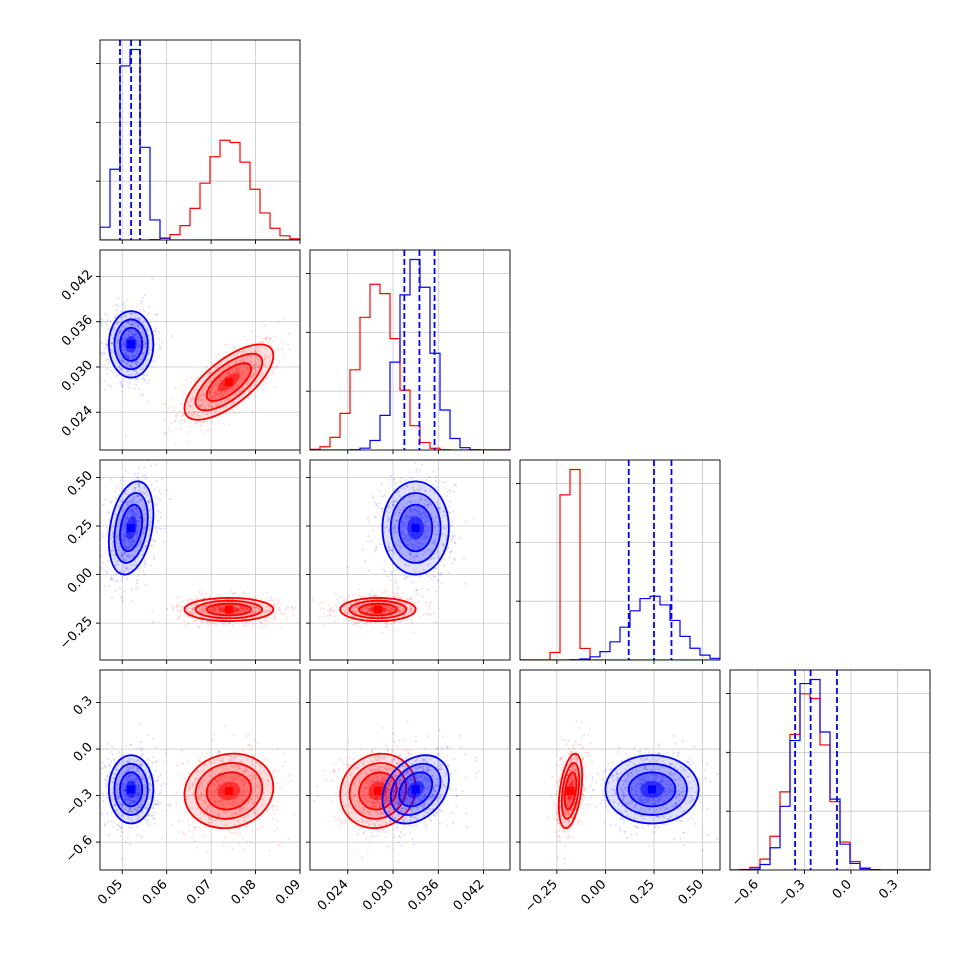 The height and width of the screenshot is (970, 970). I want to click on y-tick-label: 0.0, so click(83, 752).